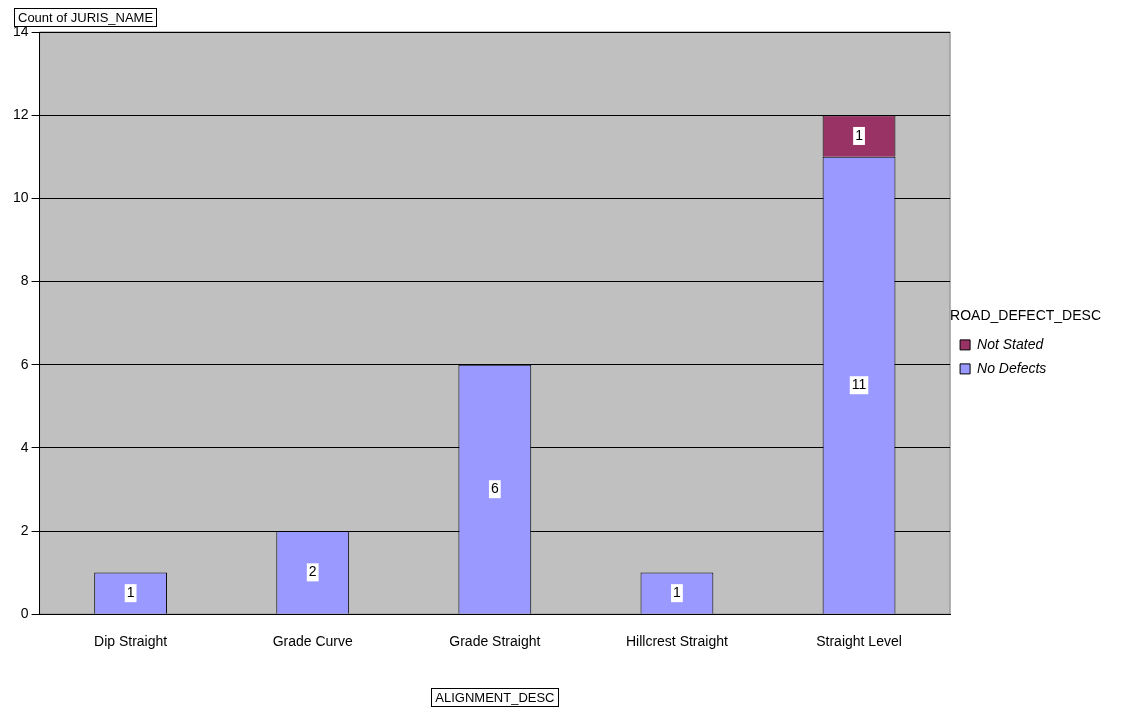 The height and width of the screenshot is (713, 1123). Describe the element at coordinates (20, 114) in the screenshot. I see `y-tick-label: 12` at that location.